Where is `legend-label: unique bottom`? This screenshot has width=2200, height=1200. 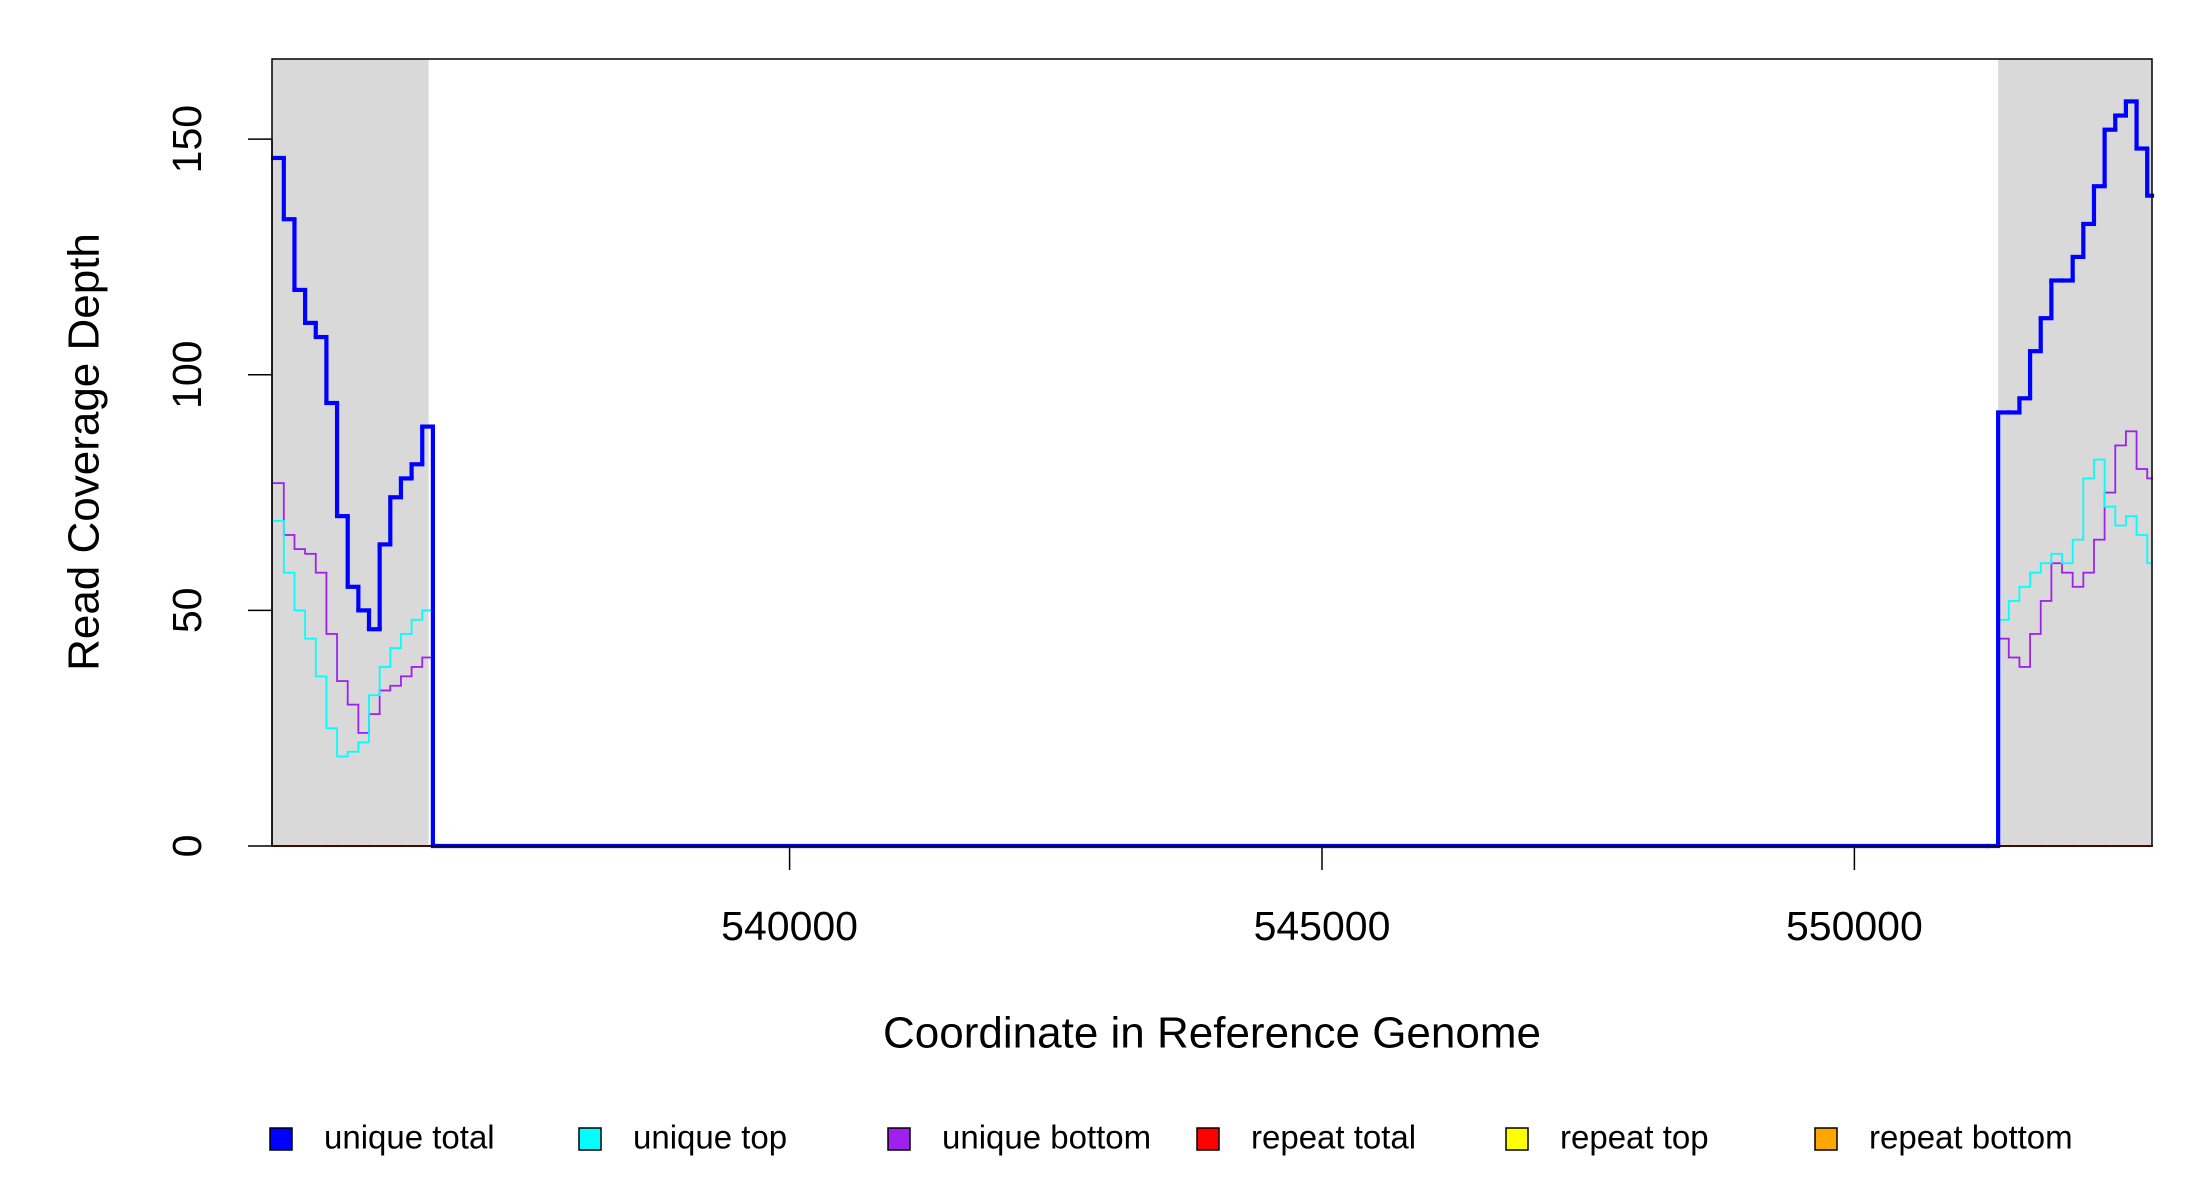
legend-label: unique bottom is located at coordinates (1046, 1137).